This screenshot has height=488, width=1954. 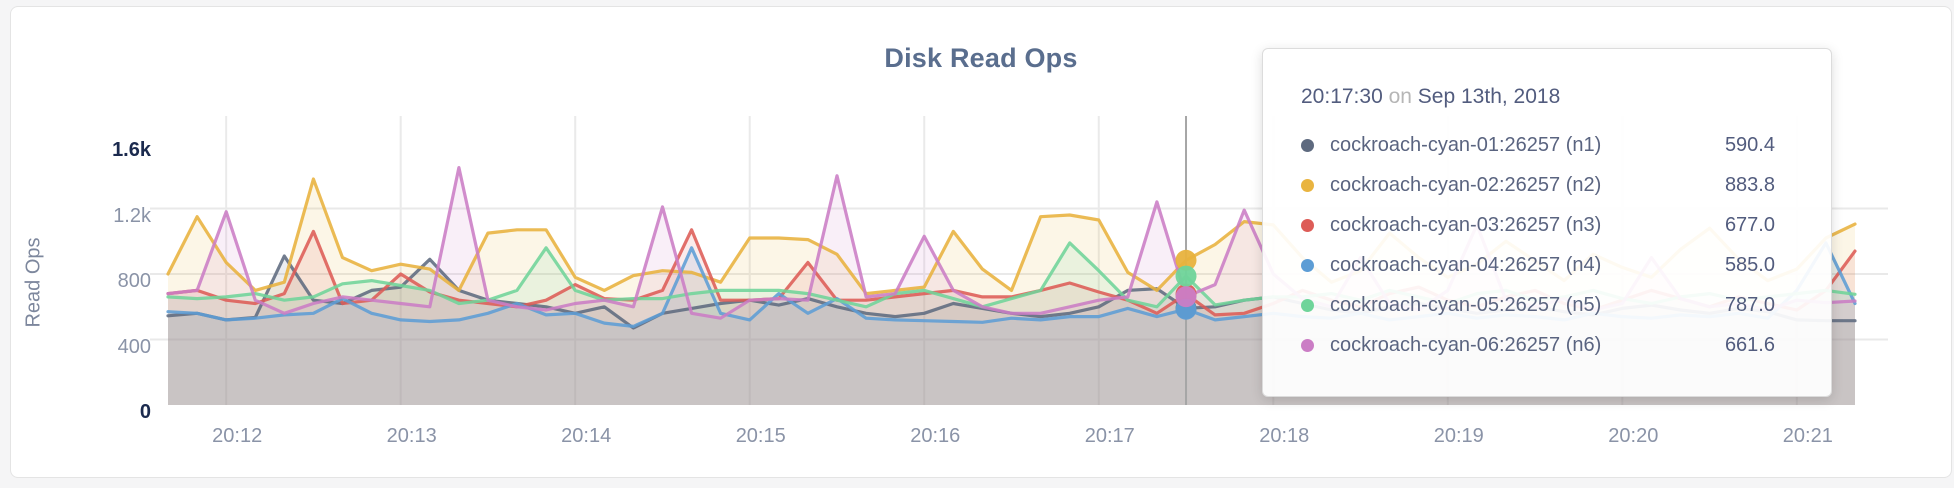 I want to click on y-tick-label: 800, so click(x=134, y=281).